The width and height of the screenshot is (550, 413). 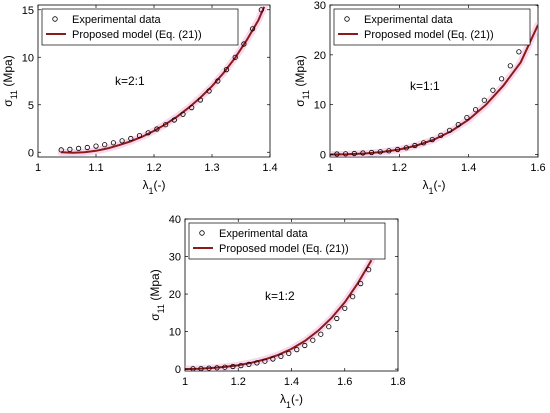 I want to click on annotation-label: k=2:1, so click(x=130, y=81).